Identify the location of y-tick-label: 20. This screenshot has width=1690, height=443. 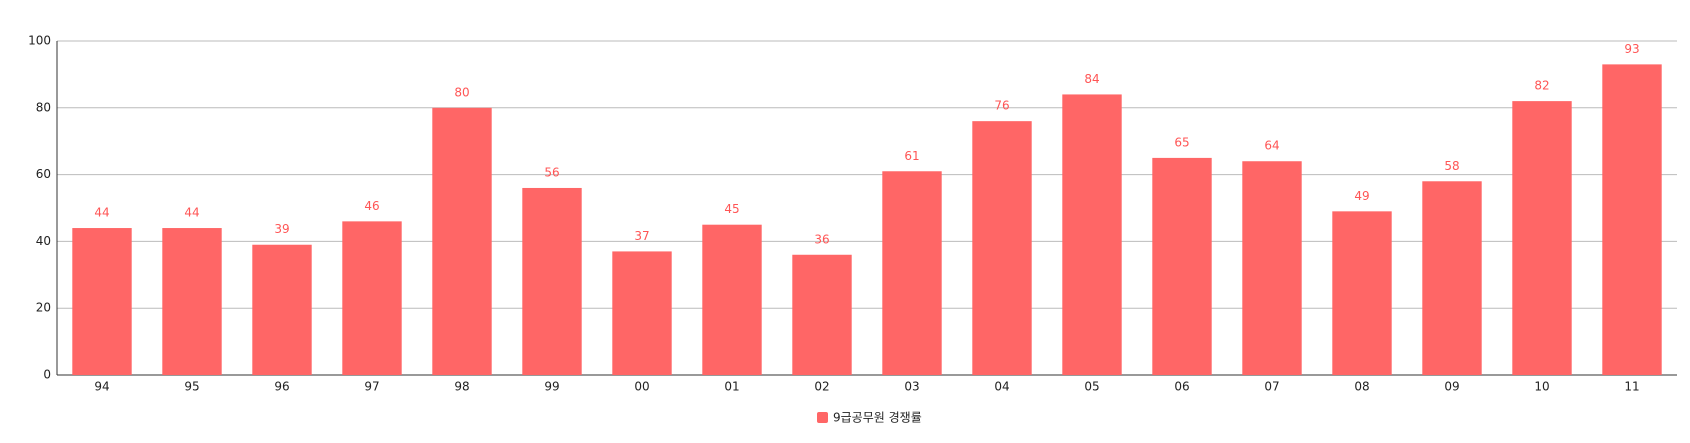
(43, 308).